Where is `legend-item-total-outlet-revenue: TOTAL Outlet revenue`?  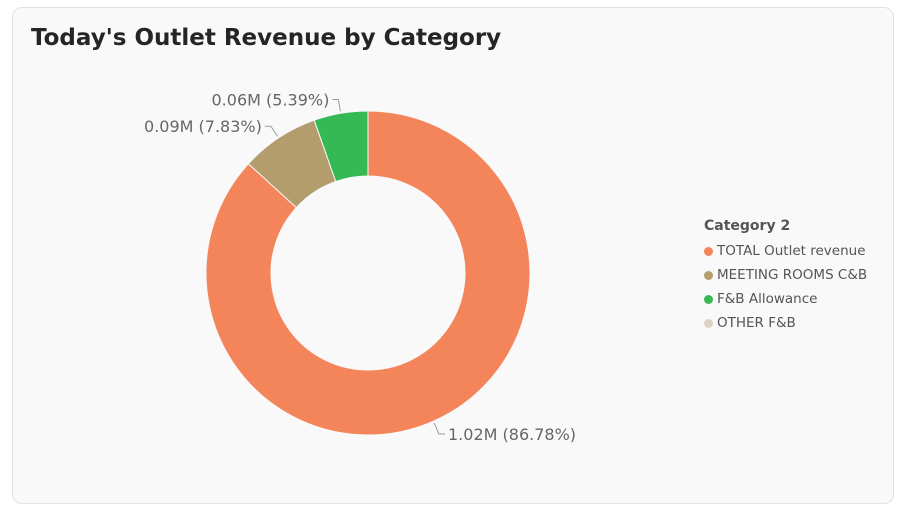 legend-item-total-outlet-revenue: TOTAL Outlet revenue is located at coordinates (785, 251).